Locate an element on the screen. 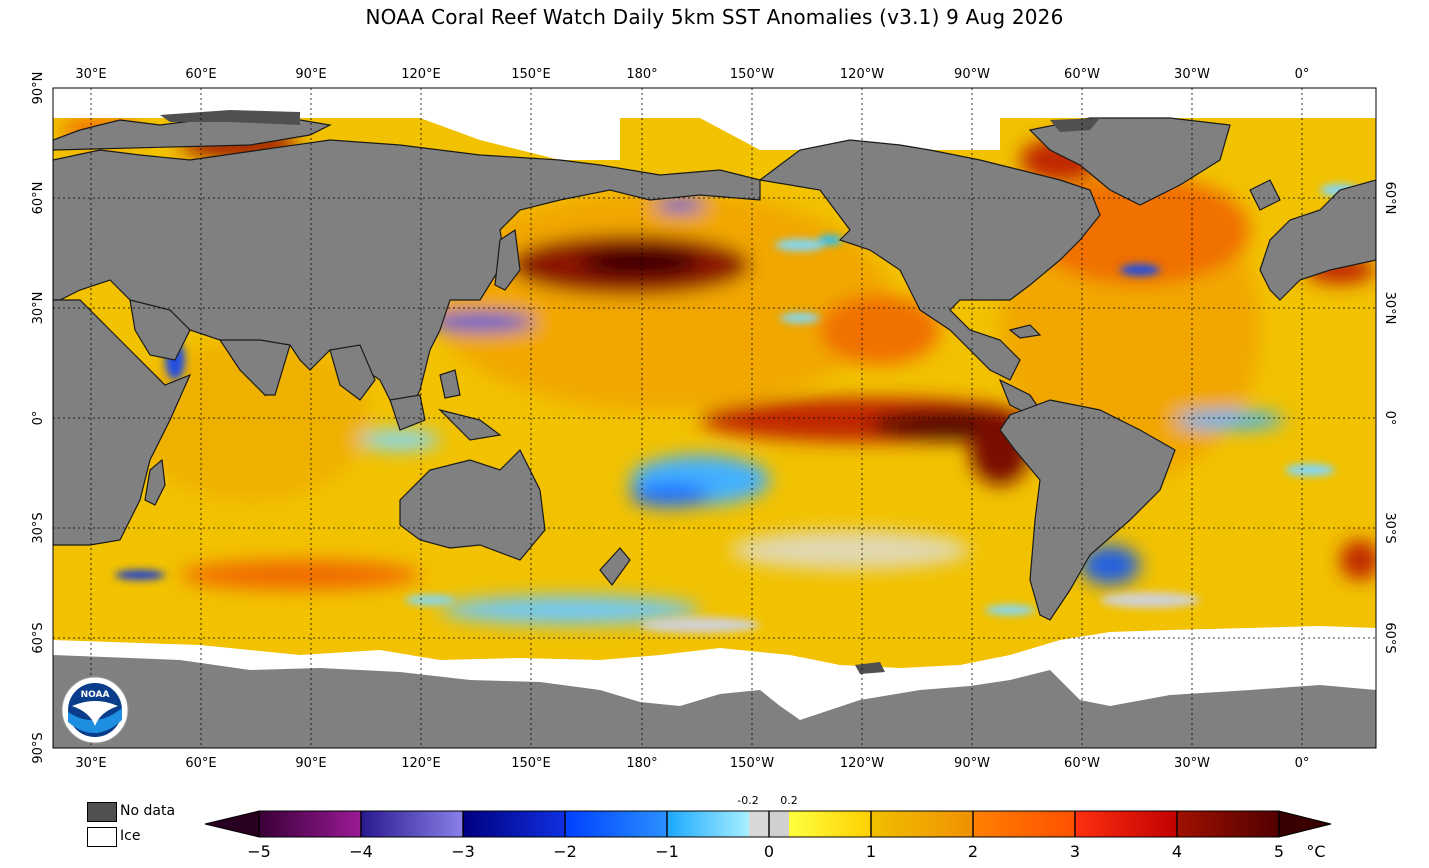  noaa-logo-text: NOAA is located at coordinates (95, 695).